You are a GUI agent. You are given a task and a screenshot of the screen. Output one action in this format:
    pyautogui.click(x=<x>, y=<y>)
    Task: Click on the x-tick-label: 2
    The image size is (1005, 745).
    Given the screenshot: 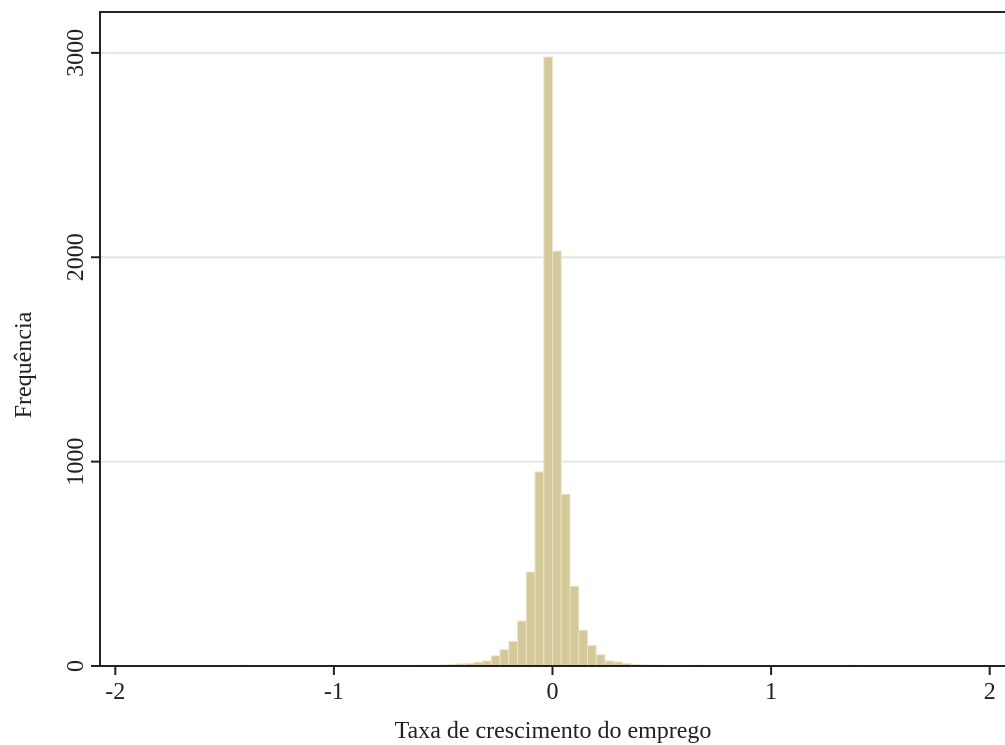 What is the action you would take?
    pyautogui.click(x=990, y=692)
    